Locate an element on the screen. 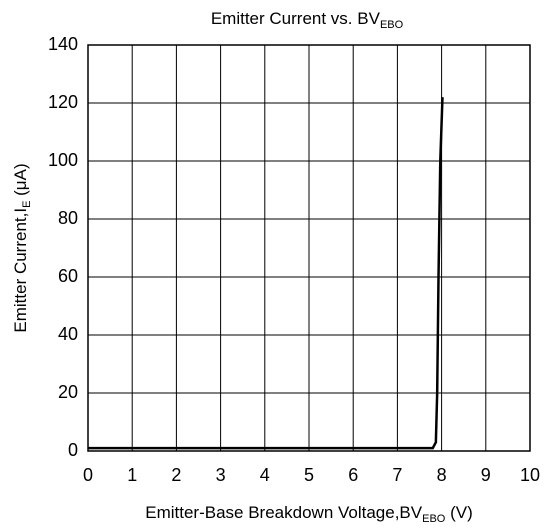 Image resolution: width=545 pixels, height=530 pixels. y-label-text: Emitter Current,I is located at coordinates (20, 270).